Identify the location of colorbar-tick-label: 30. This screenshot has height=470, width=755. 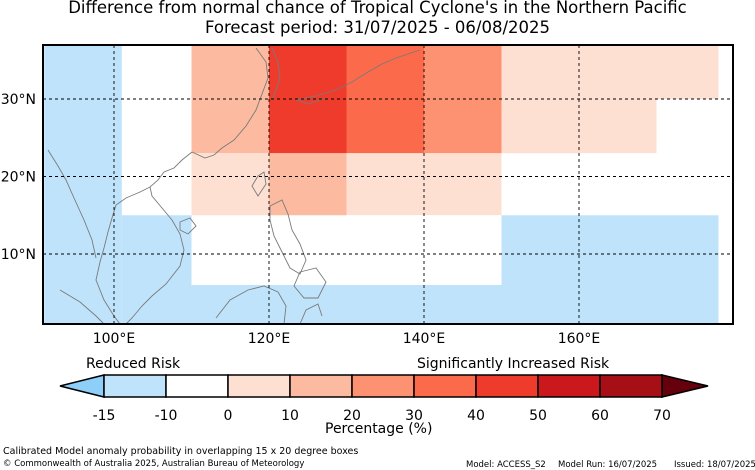
(414, 416).